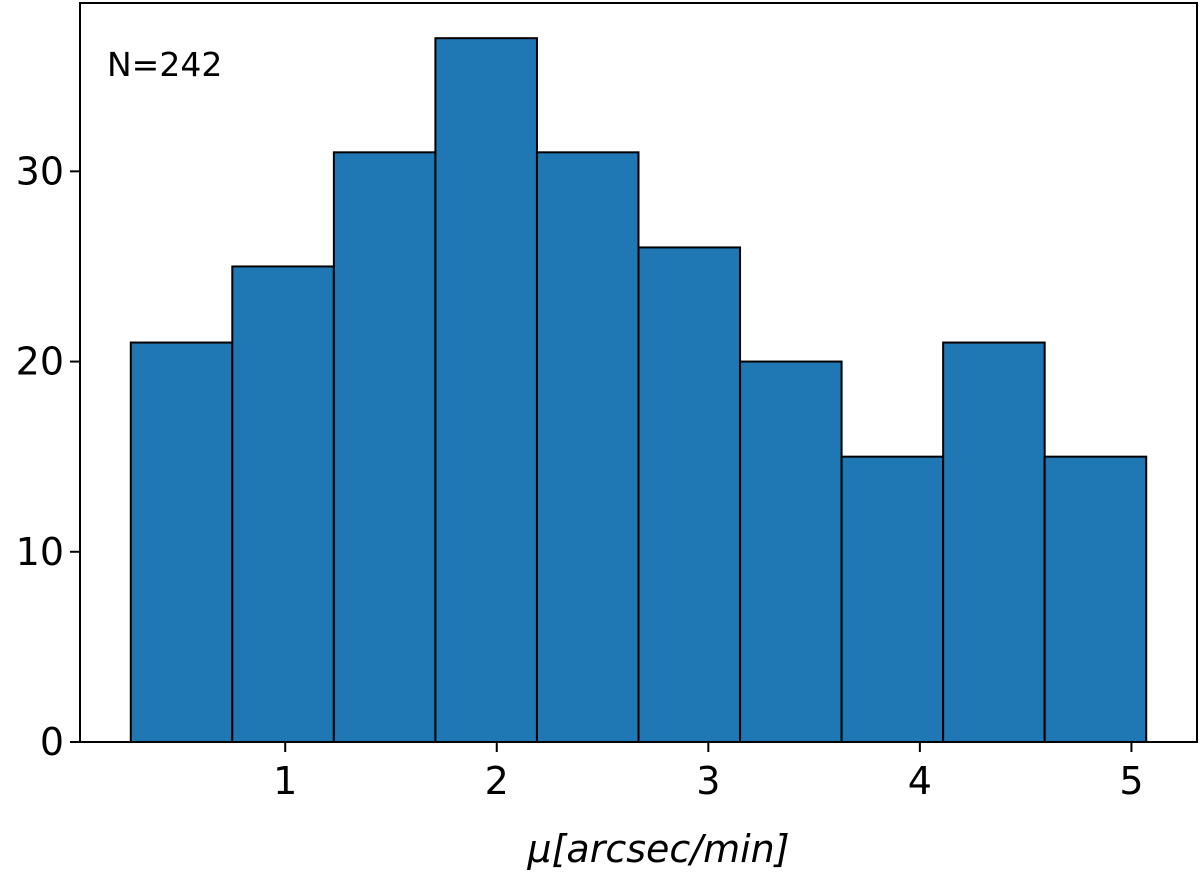 The width and height of the screenshot is (1200, 877). What do you see at coordinates (40, 362) in the screenshot?
I see `y-tick-label: 20` at bounding box center [40, 362].